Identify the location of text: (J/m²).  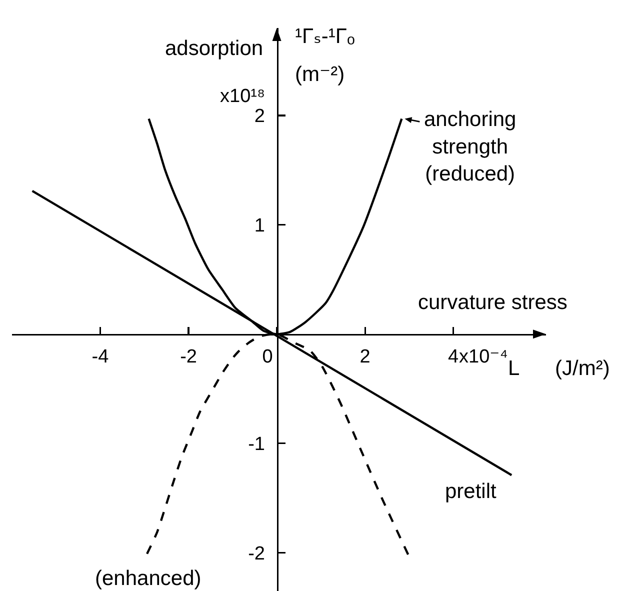
(582, 368).